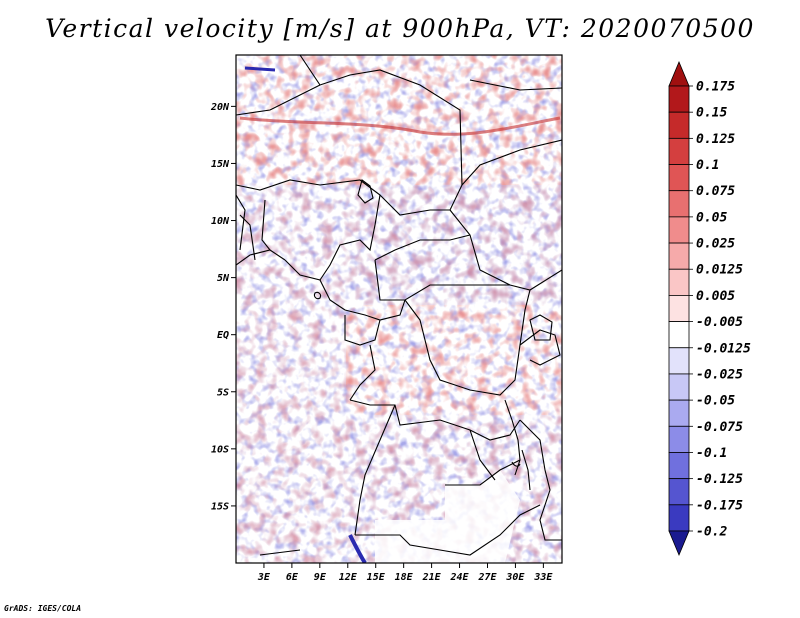 The width and height of the screenshot is (800, 618). I want to click on colorbar-label: -0.05, so click(715, 401).